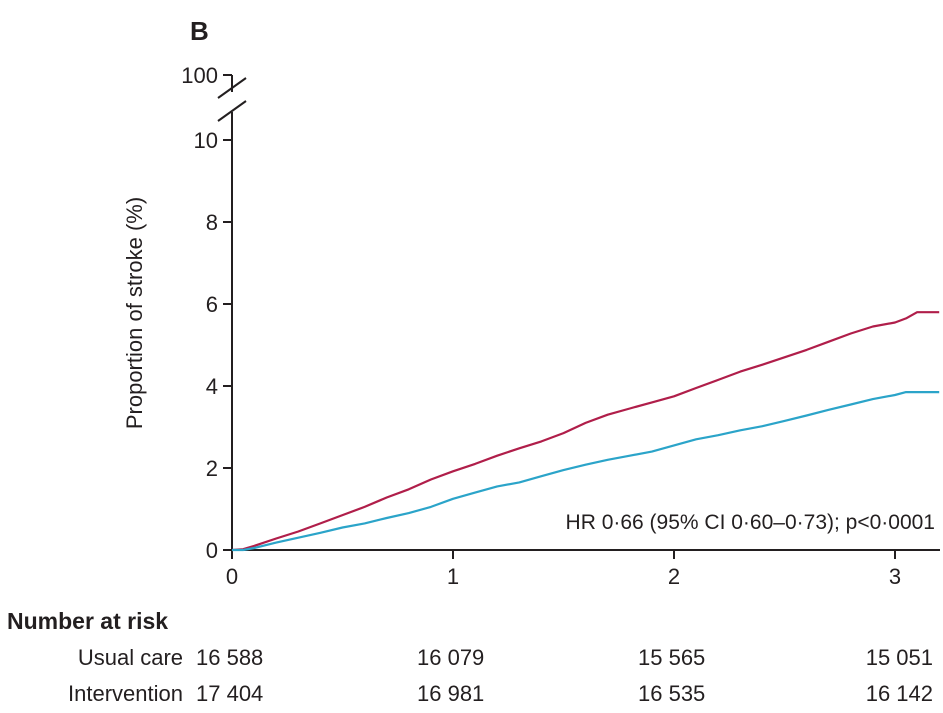 The width and height of the screenshot is (943, 713). I want to click on risk-value: 16 535, so click(672, 693).